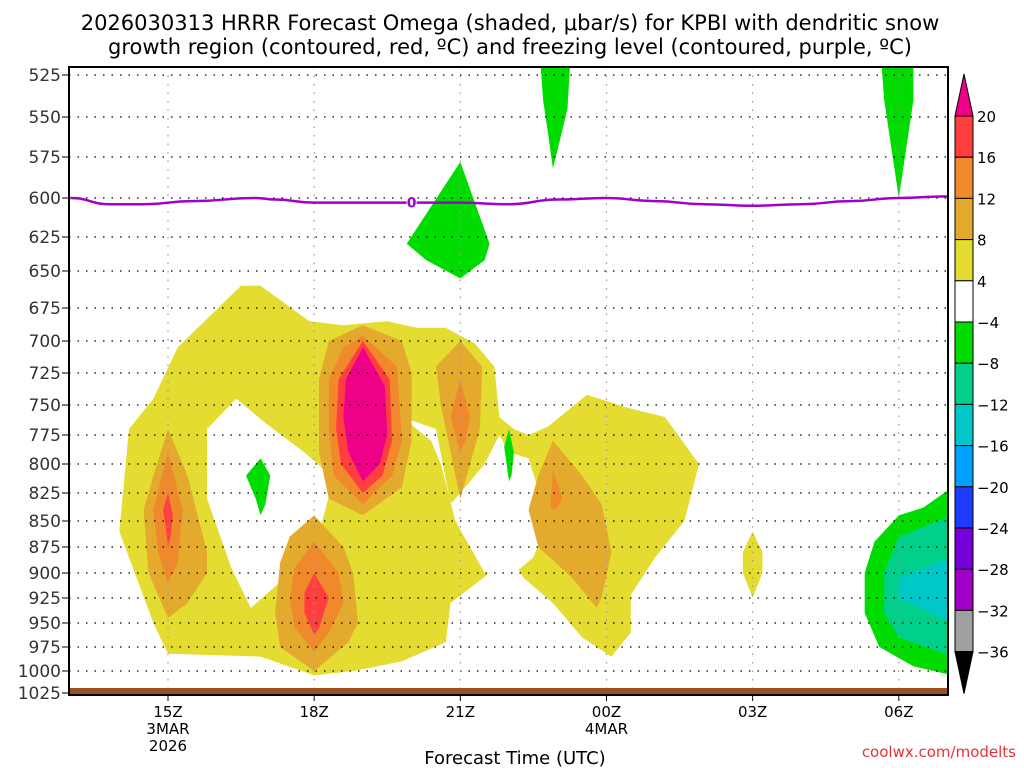 The height and width of the screenshot is (768, 1024). What do you see at coordinates (982, 241) in the screenshot?
I see `colorbar-level-label: 8` at bounding box center [982, 241].